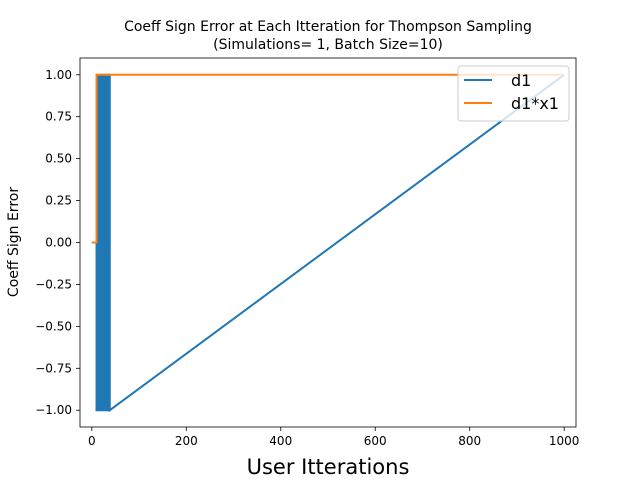  What do you see at coordinates (535, 103) in the screenshot?
I see `legend-label: d1*x1` at bounding box center [535, 103].